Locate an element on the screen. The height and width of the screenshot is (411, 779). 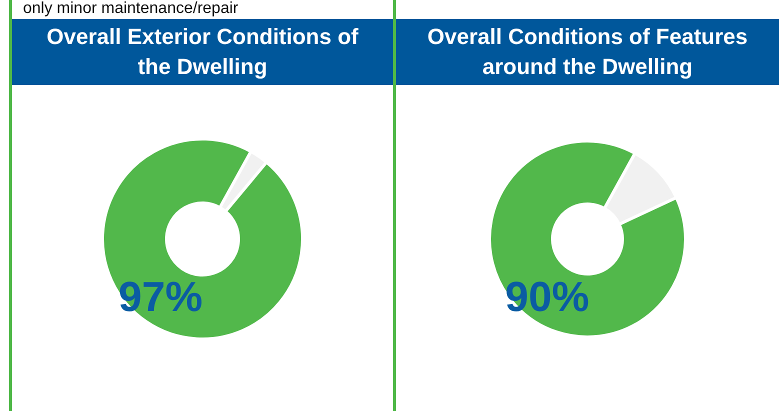
chart-title: Overall Conditions of Features around the Dwelling is located at coordinates (587, 51).